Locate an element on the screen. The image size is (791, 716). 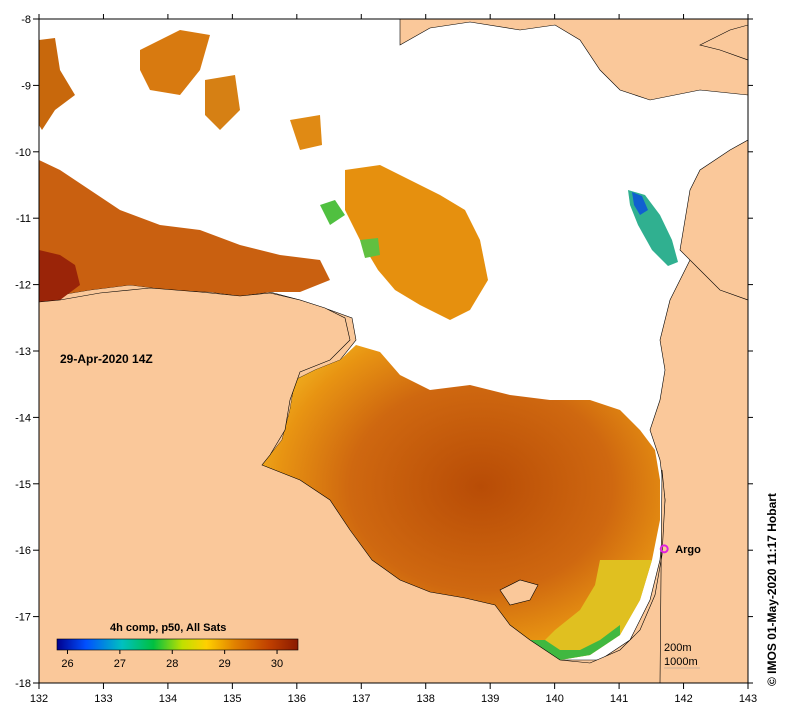
lon-tick-label: 140 is located at coordinates (554, 699).